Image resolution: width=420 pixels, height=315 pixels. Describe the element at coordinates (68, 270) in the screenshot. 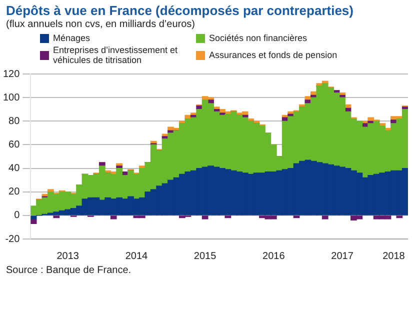

I see `source-note: Source : Banque de France.` at that location.